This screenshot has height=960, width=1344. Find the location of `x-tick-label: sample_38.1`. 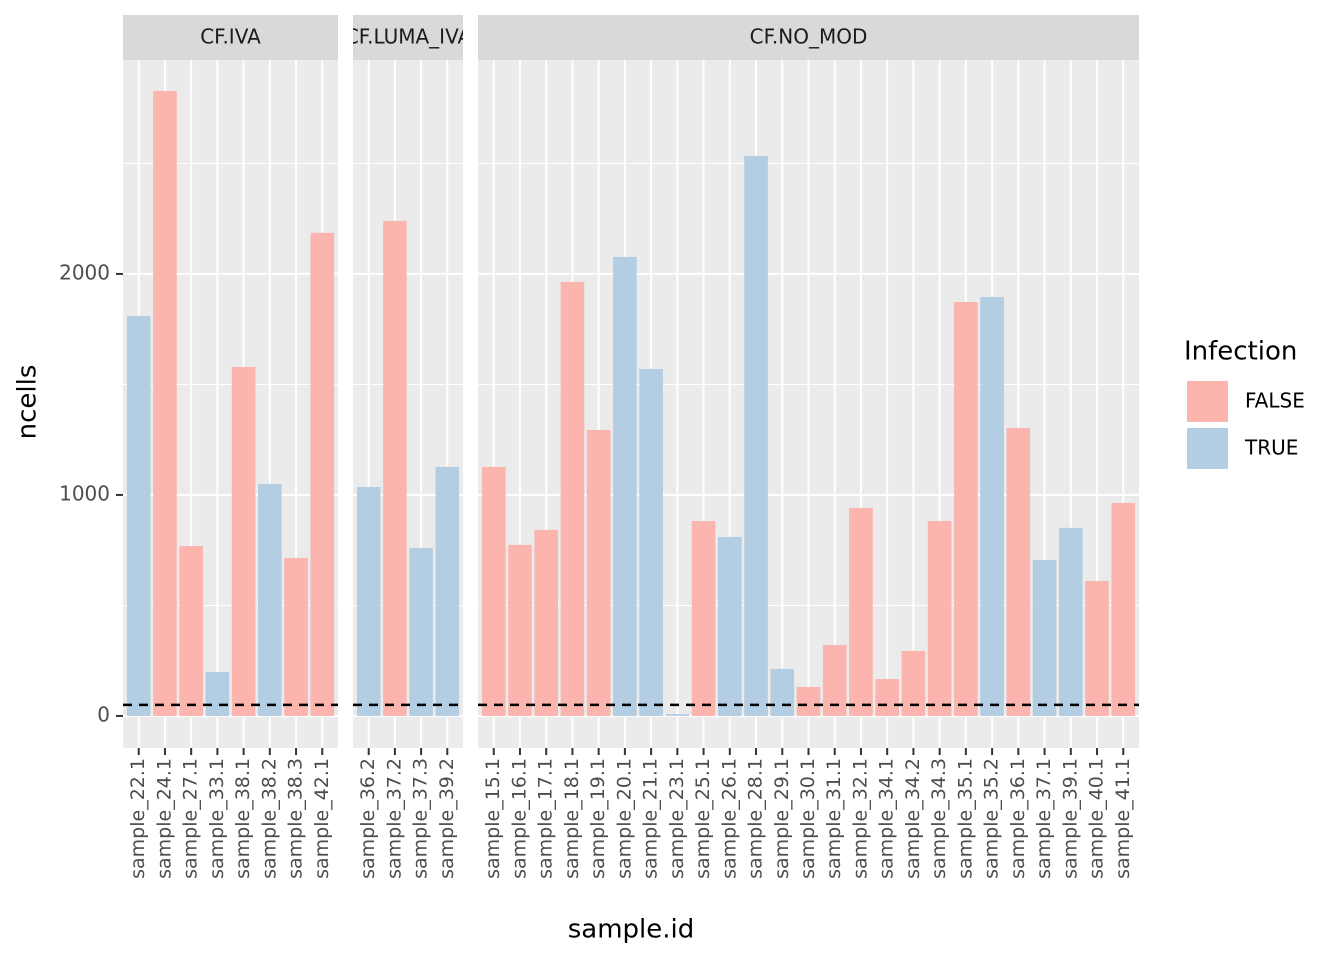

x-tick-label: sample_38.1 is located at coordinates (243, 818).